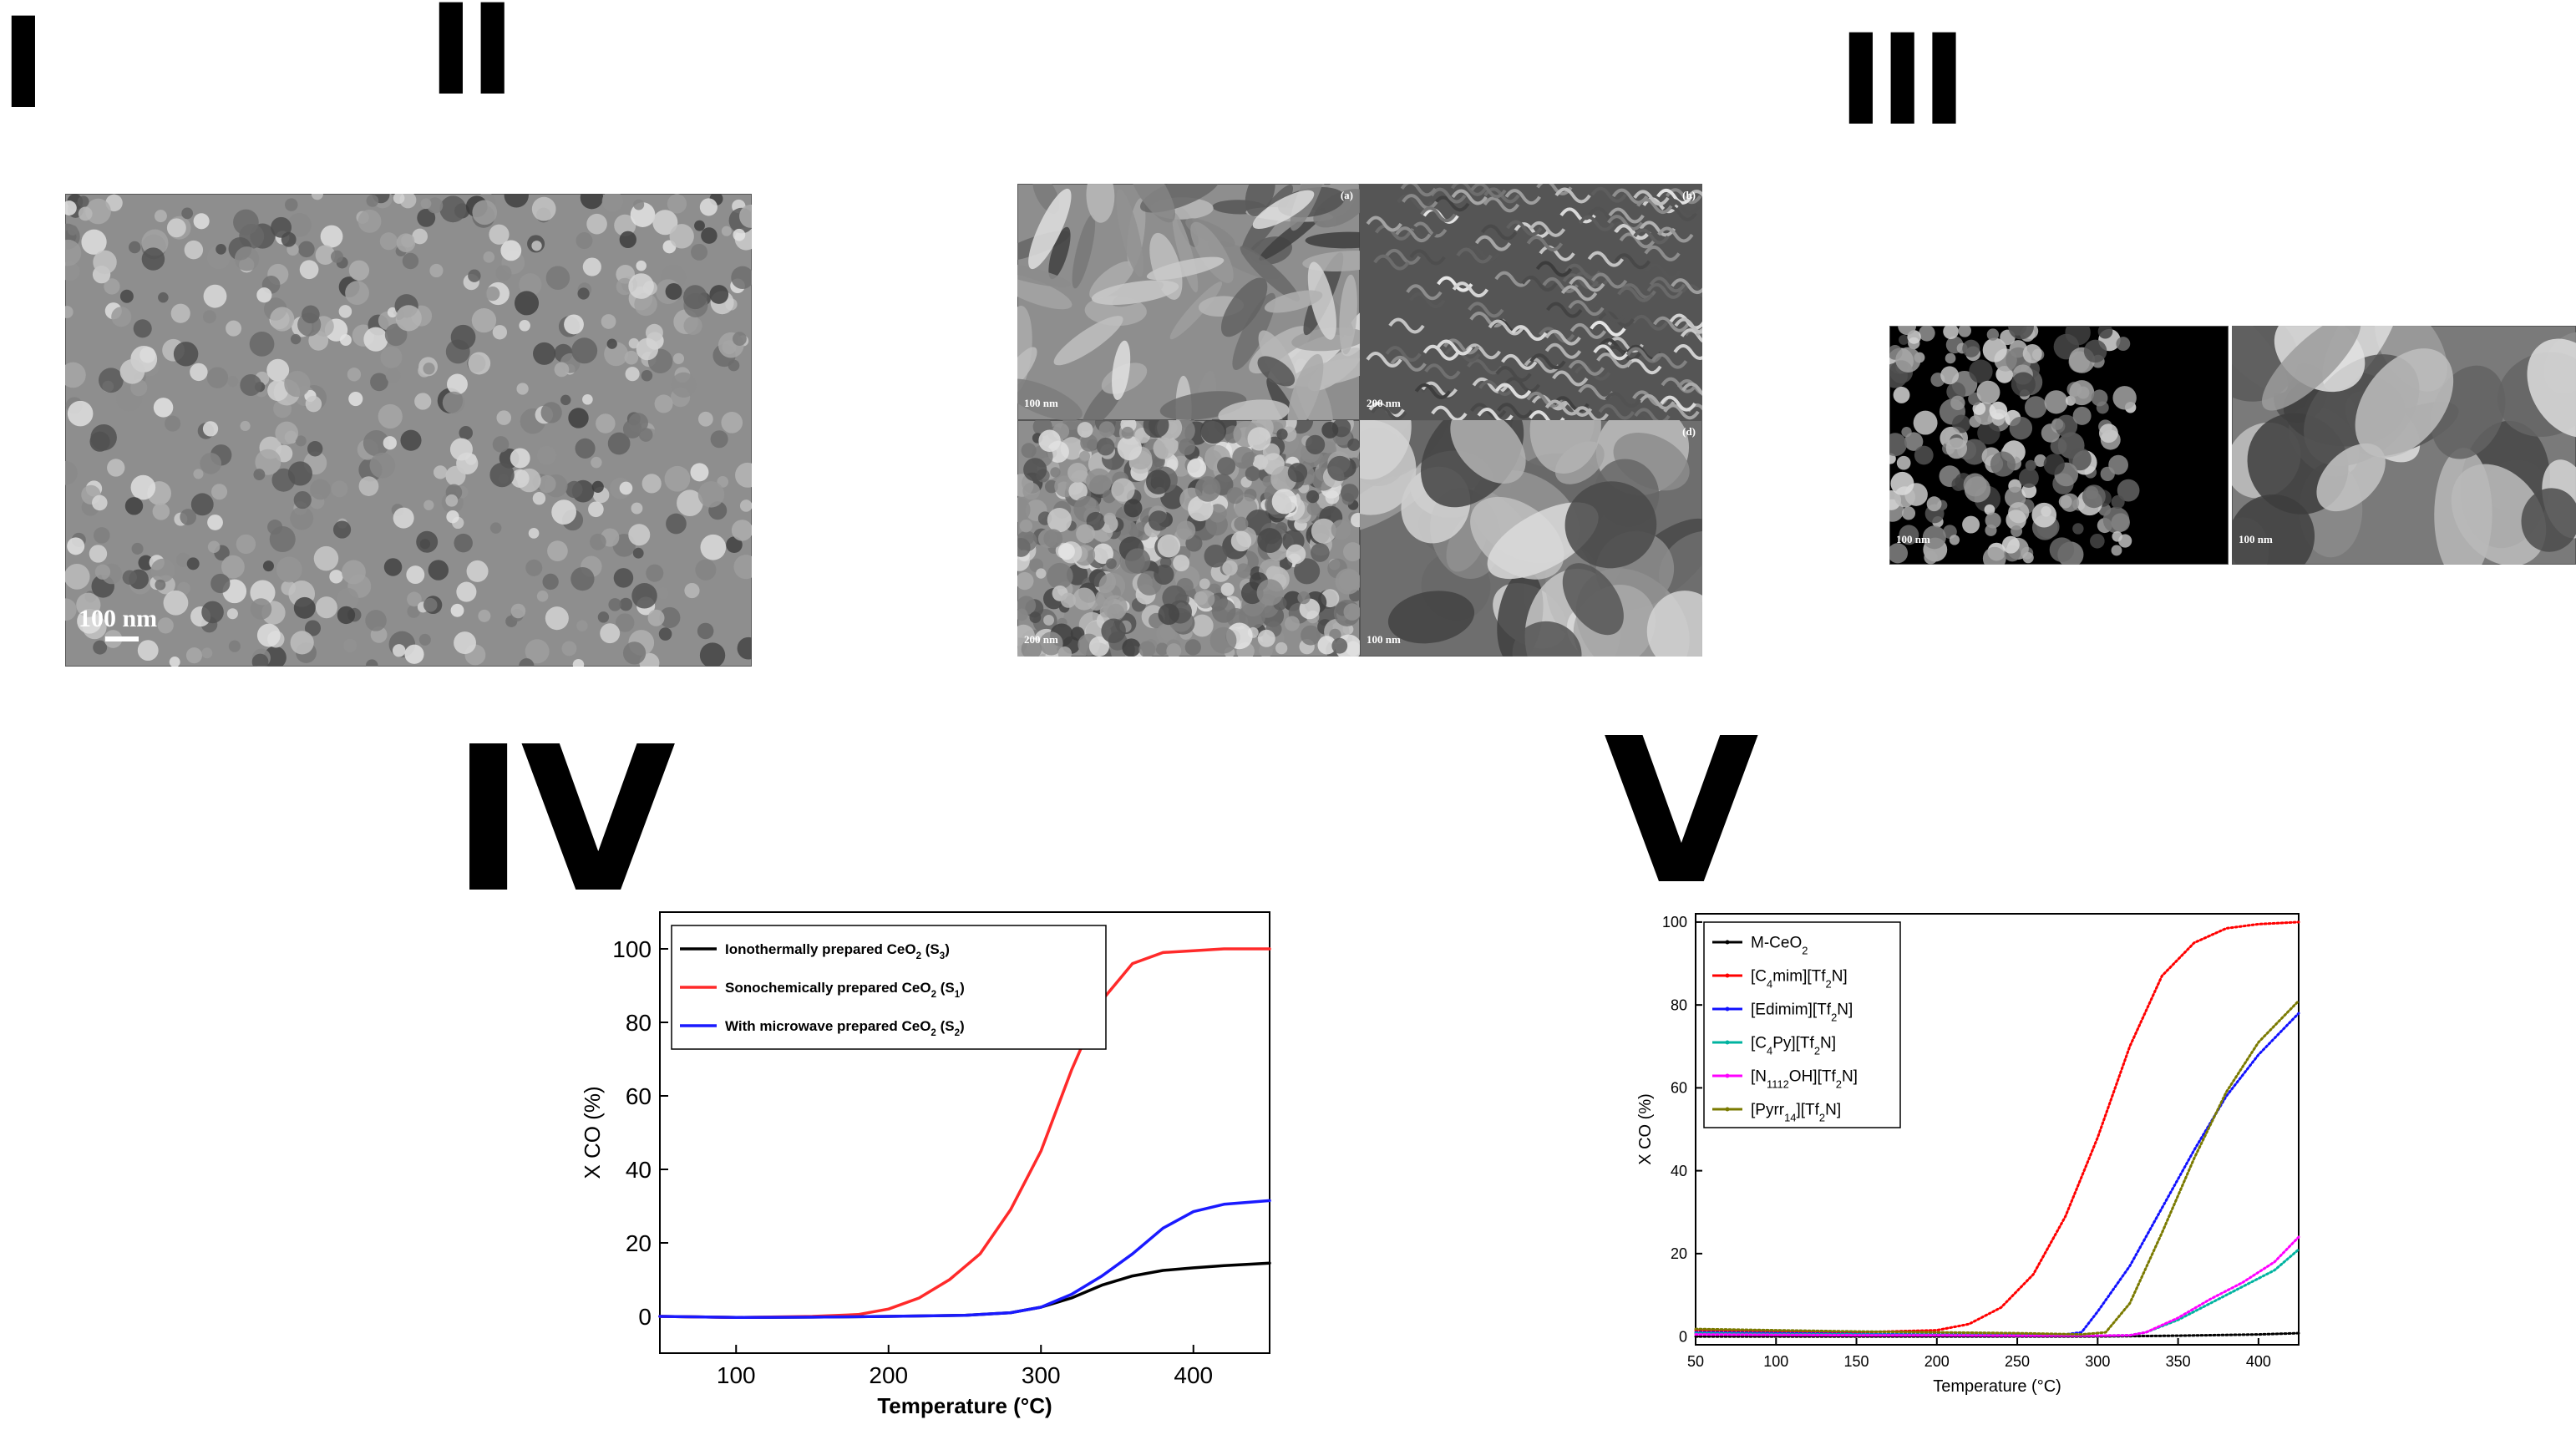  What do you see at coordinates (1903, 81) in the screenshot?
I see `panel-label-III: III` at bounding box center [1903, 81].